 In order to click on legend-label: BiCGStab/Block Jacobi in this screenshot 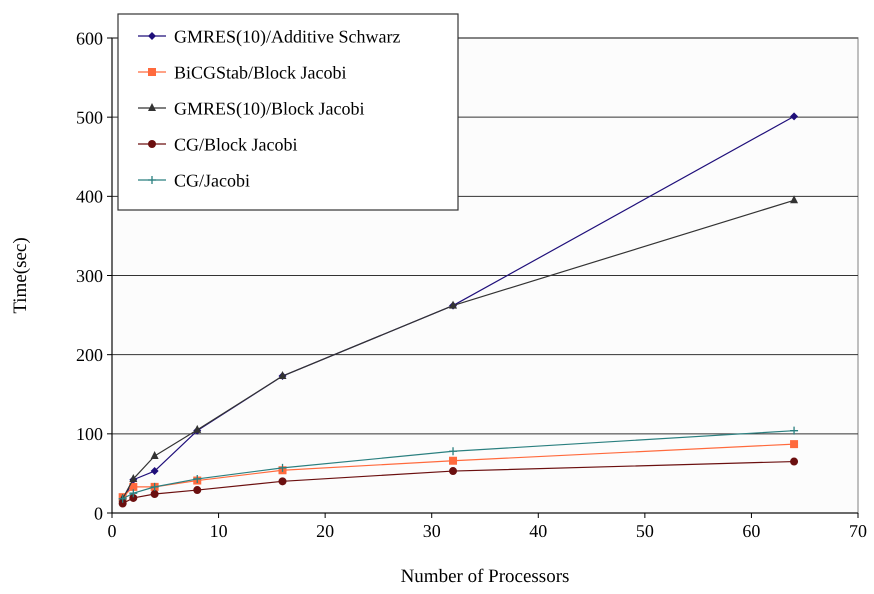, I will do `click(260, 72)`.